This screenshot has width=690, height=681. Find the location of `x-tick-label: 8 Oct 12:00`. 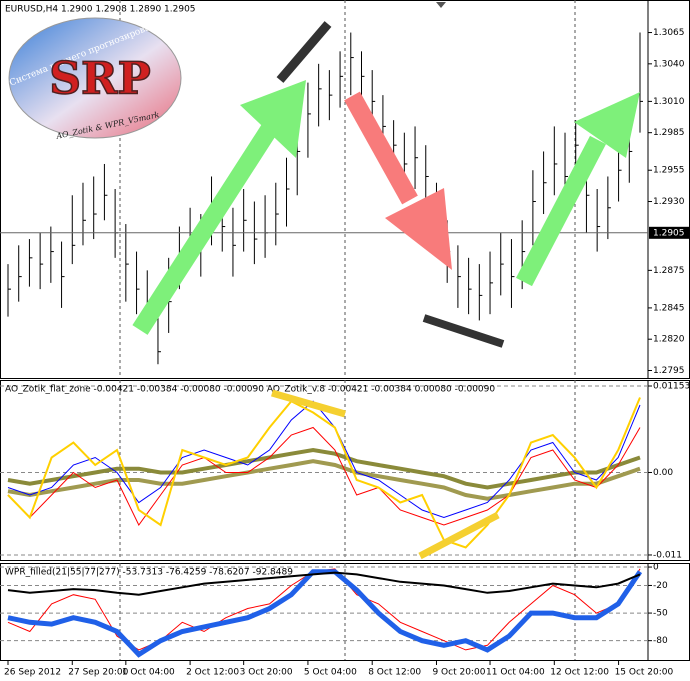

x-tick-label: 8 Oct 12:00 is located at coordinates (394, 673).